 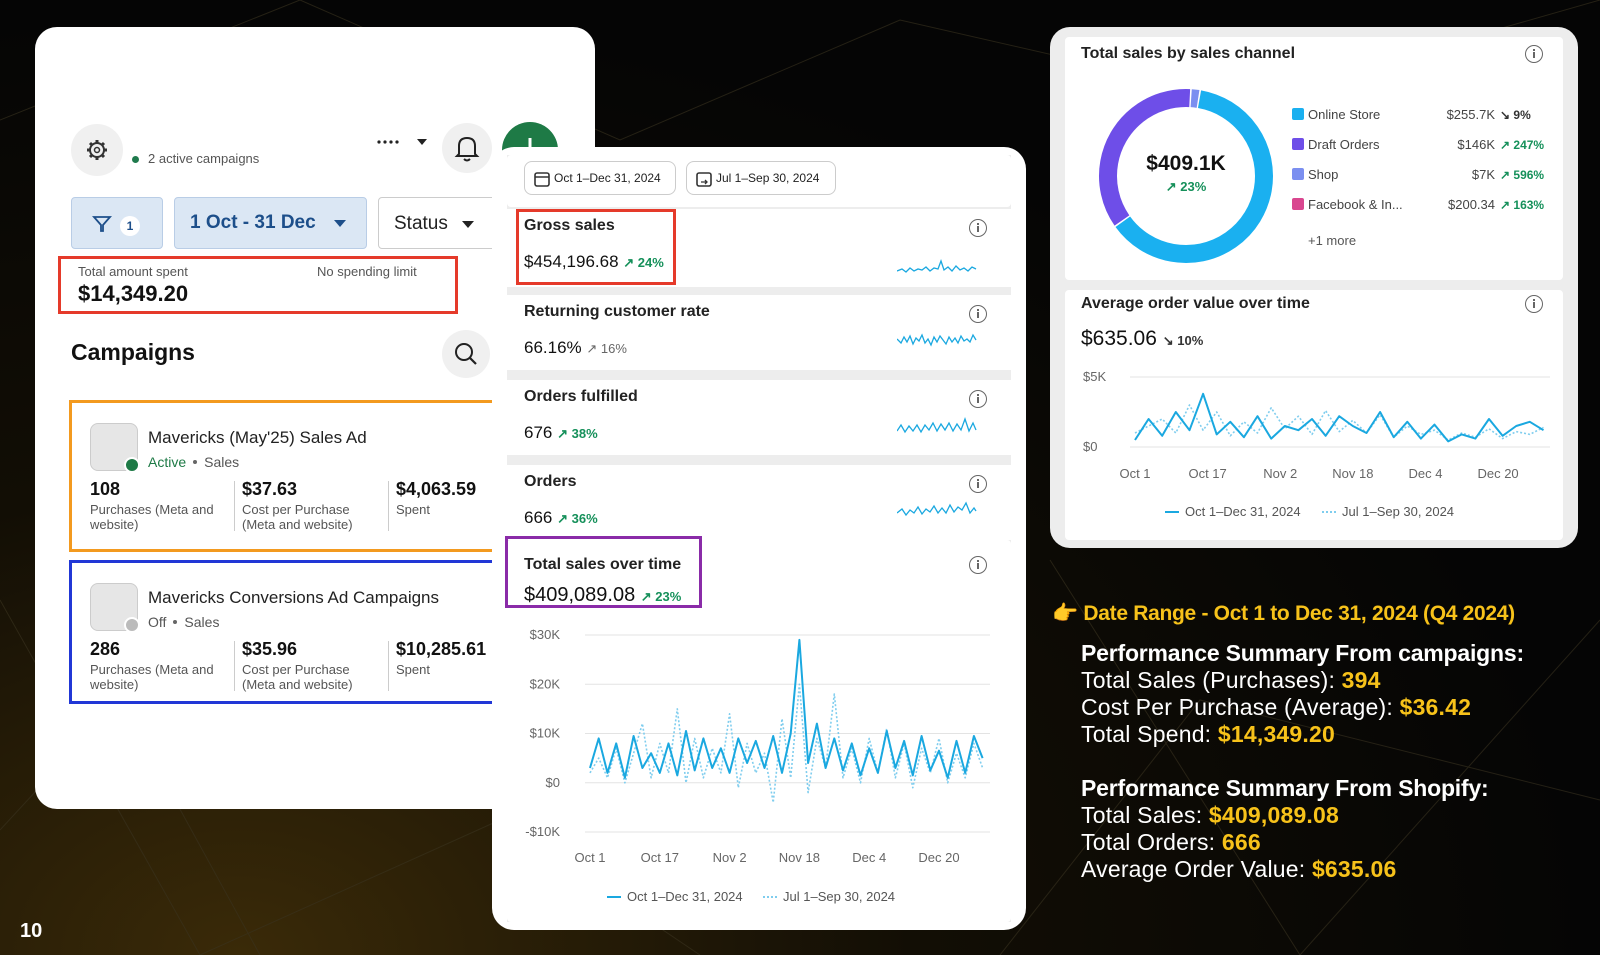 I want to click on settings-button, so click(x=97, y=150).